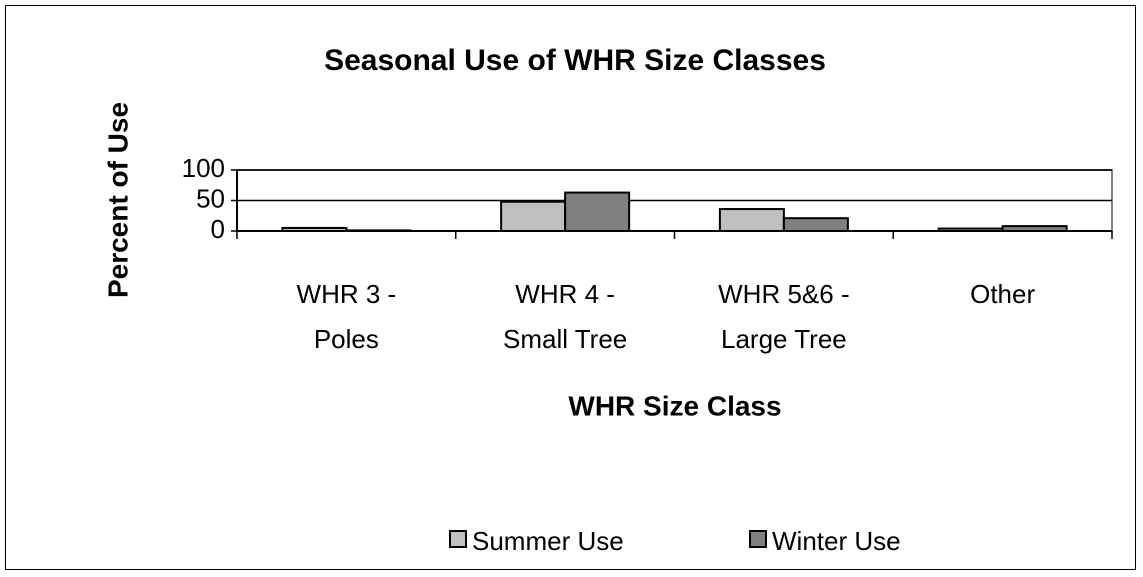 Image resolution: width=1143 pixels, height=577 pixels. Describe the element at coordinates (836, 541) in the screenshot. I see `legend-label: Winter Use` at that location.